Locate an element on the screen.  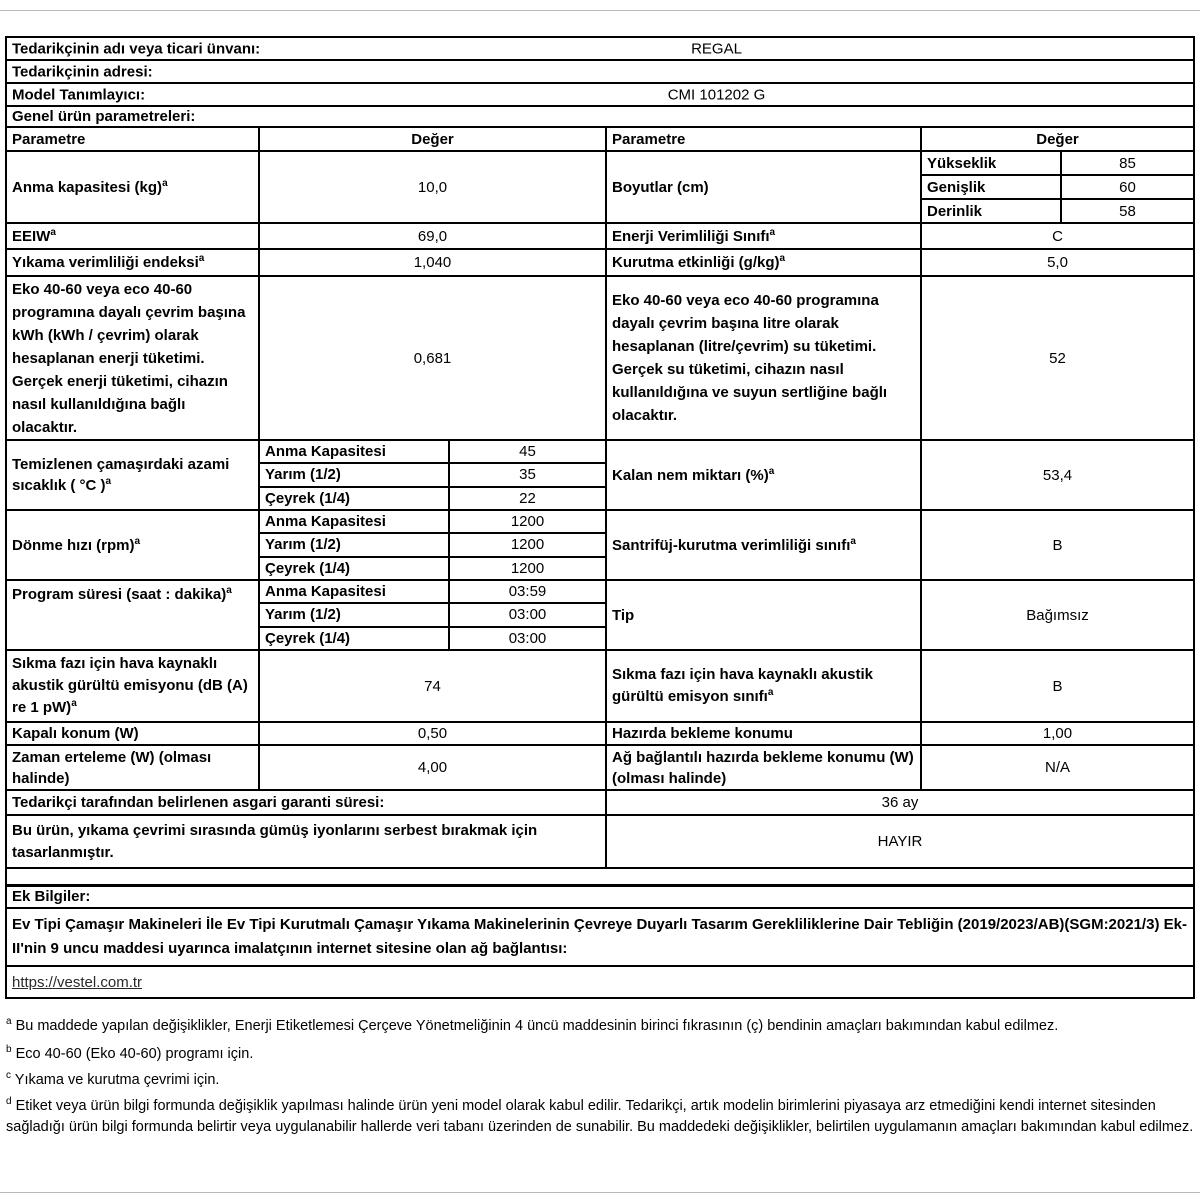
eeiw-value: 69,0 is located at coordinates (433, 236).